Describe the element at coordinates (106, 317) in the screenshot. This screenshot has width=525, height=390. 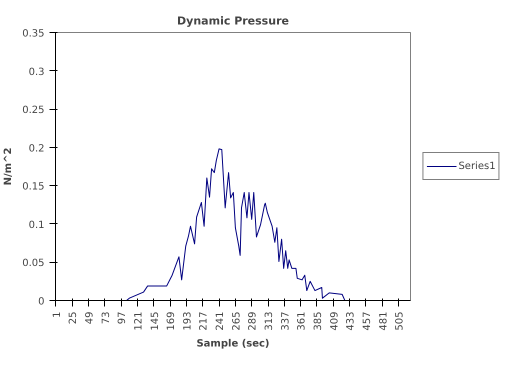
I see `x-tick-label: 73` at that location.